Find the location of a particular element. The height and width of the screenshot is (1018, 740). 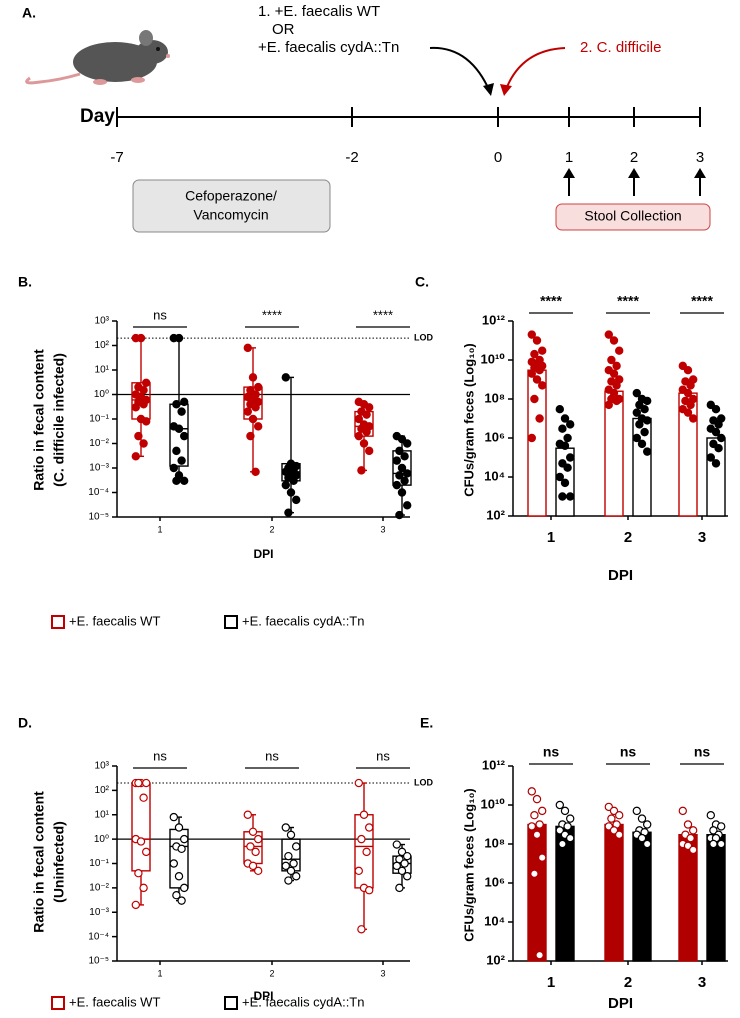

y-tick-label: 10⁰ is located at coordinates (101, 394).